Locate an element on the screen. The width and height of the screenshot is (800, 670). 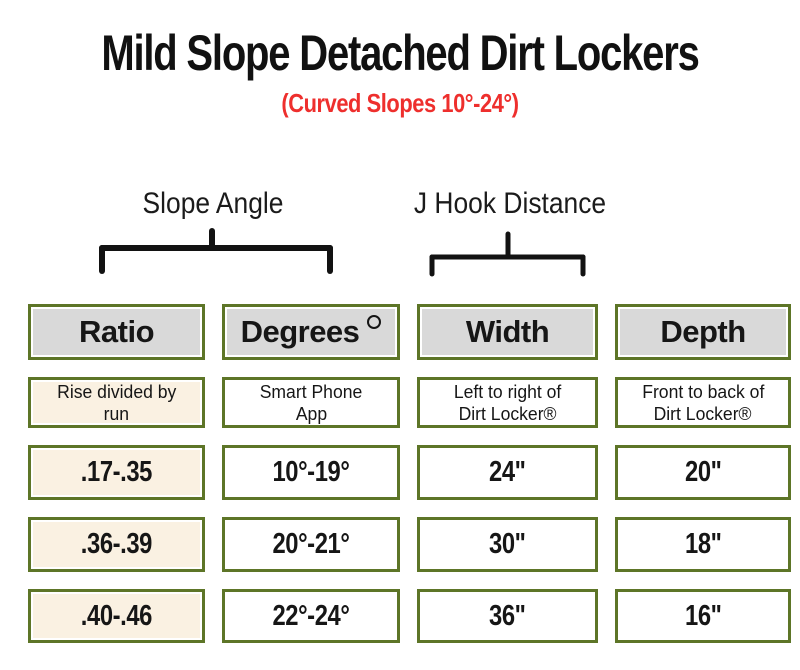
column-header-label: Depth is located at coordinates (703, 331).